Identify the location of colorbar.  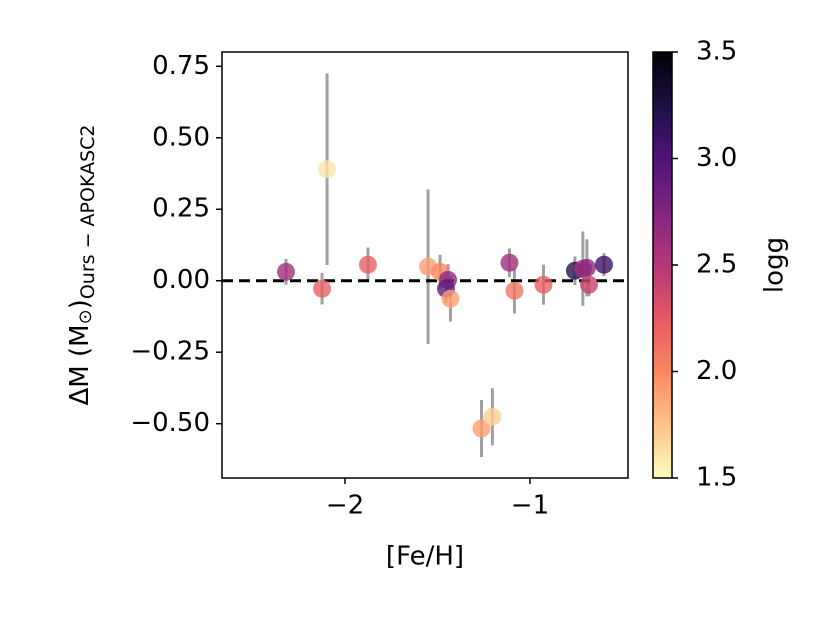
(662, 265).